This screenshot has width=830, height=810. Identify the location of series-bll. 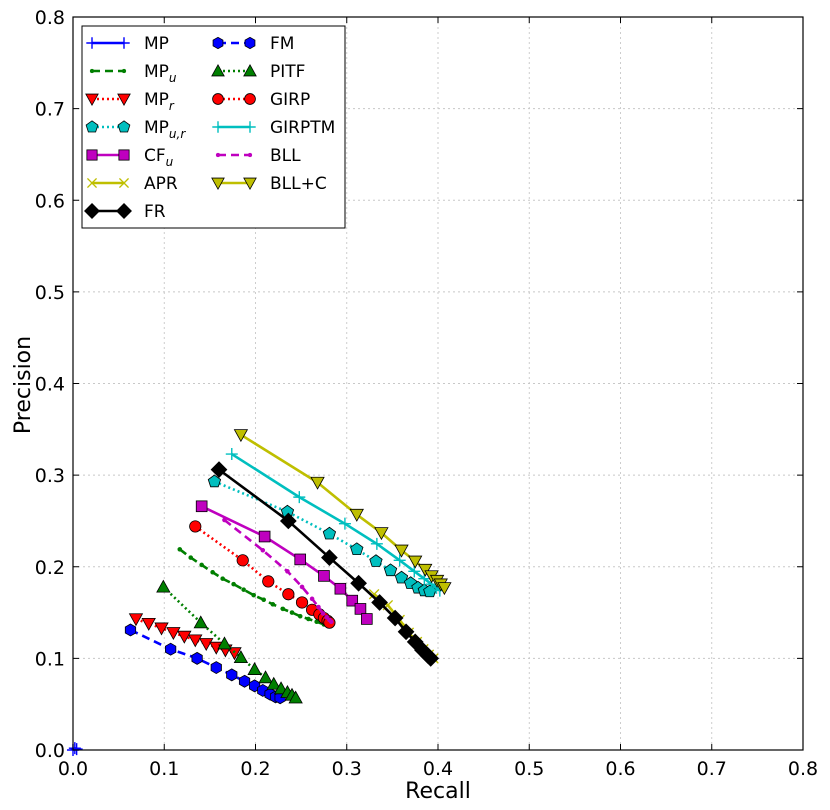
(278, 570).